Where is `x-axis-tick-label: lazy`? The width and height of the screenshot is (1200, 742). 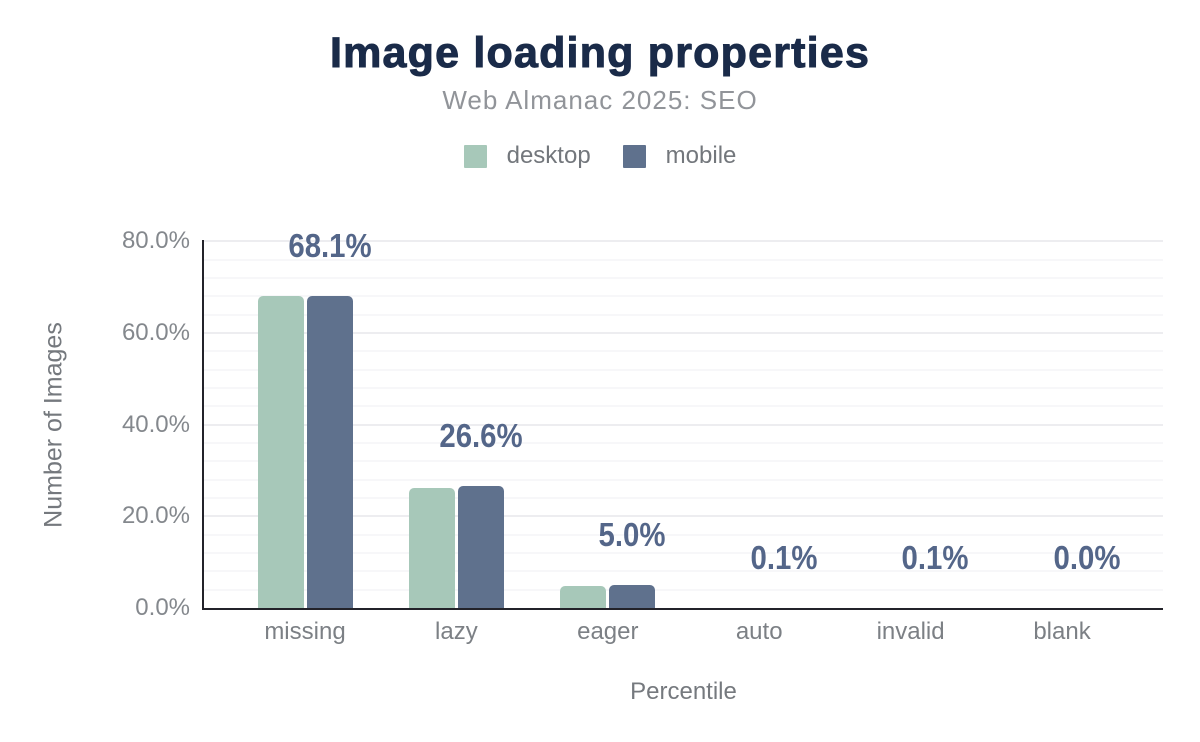 x-axis-tick-label: lazy is located at coordinates (456, 631).